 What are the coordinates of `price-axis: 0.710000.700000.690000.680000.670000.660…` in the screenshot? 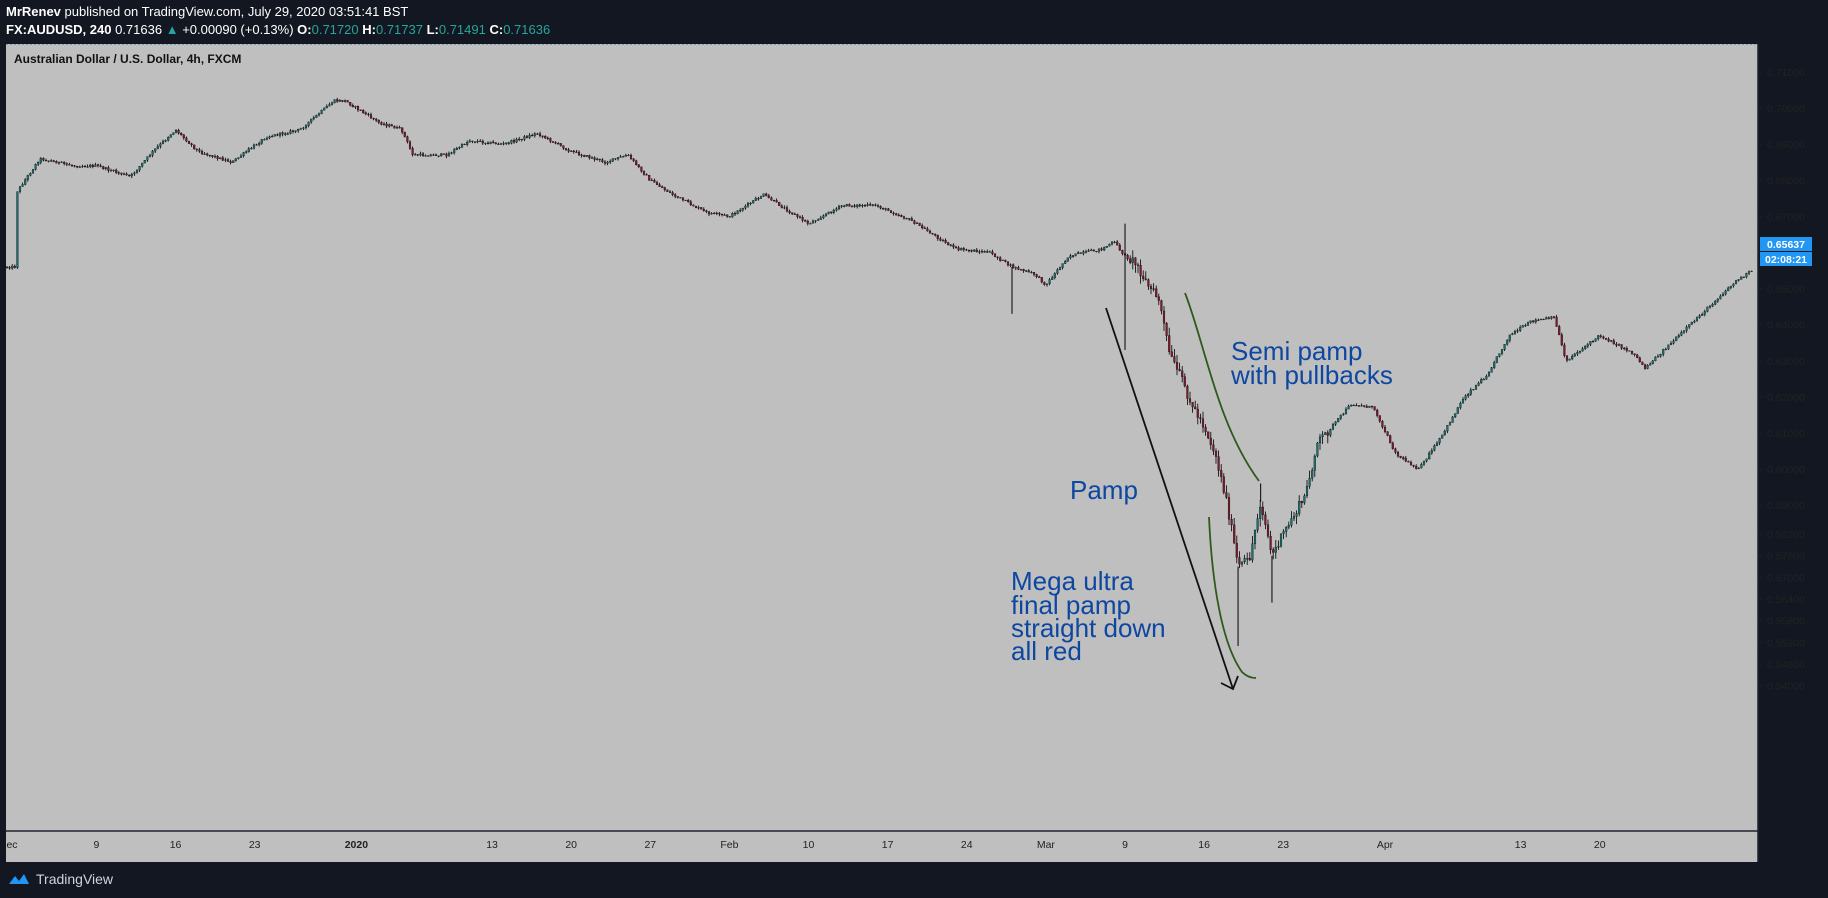 It's located at (1781, 380).